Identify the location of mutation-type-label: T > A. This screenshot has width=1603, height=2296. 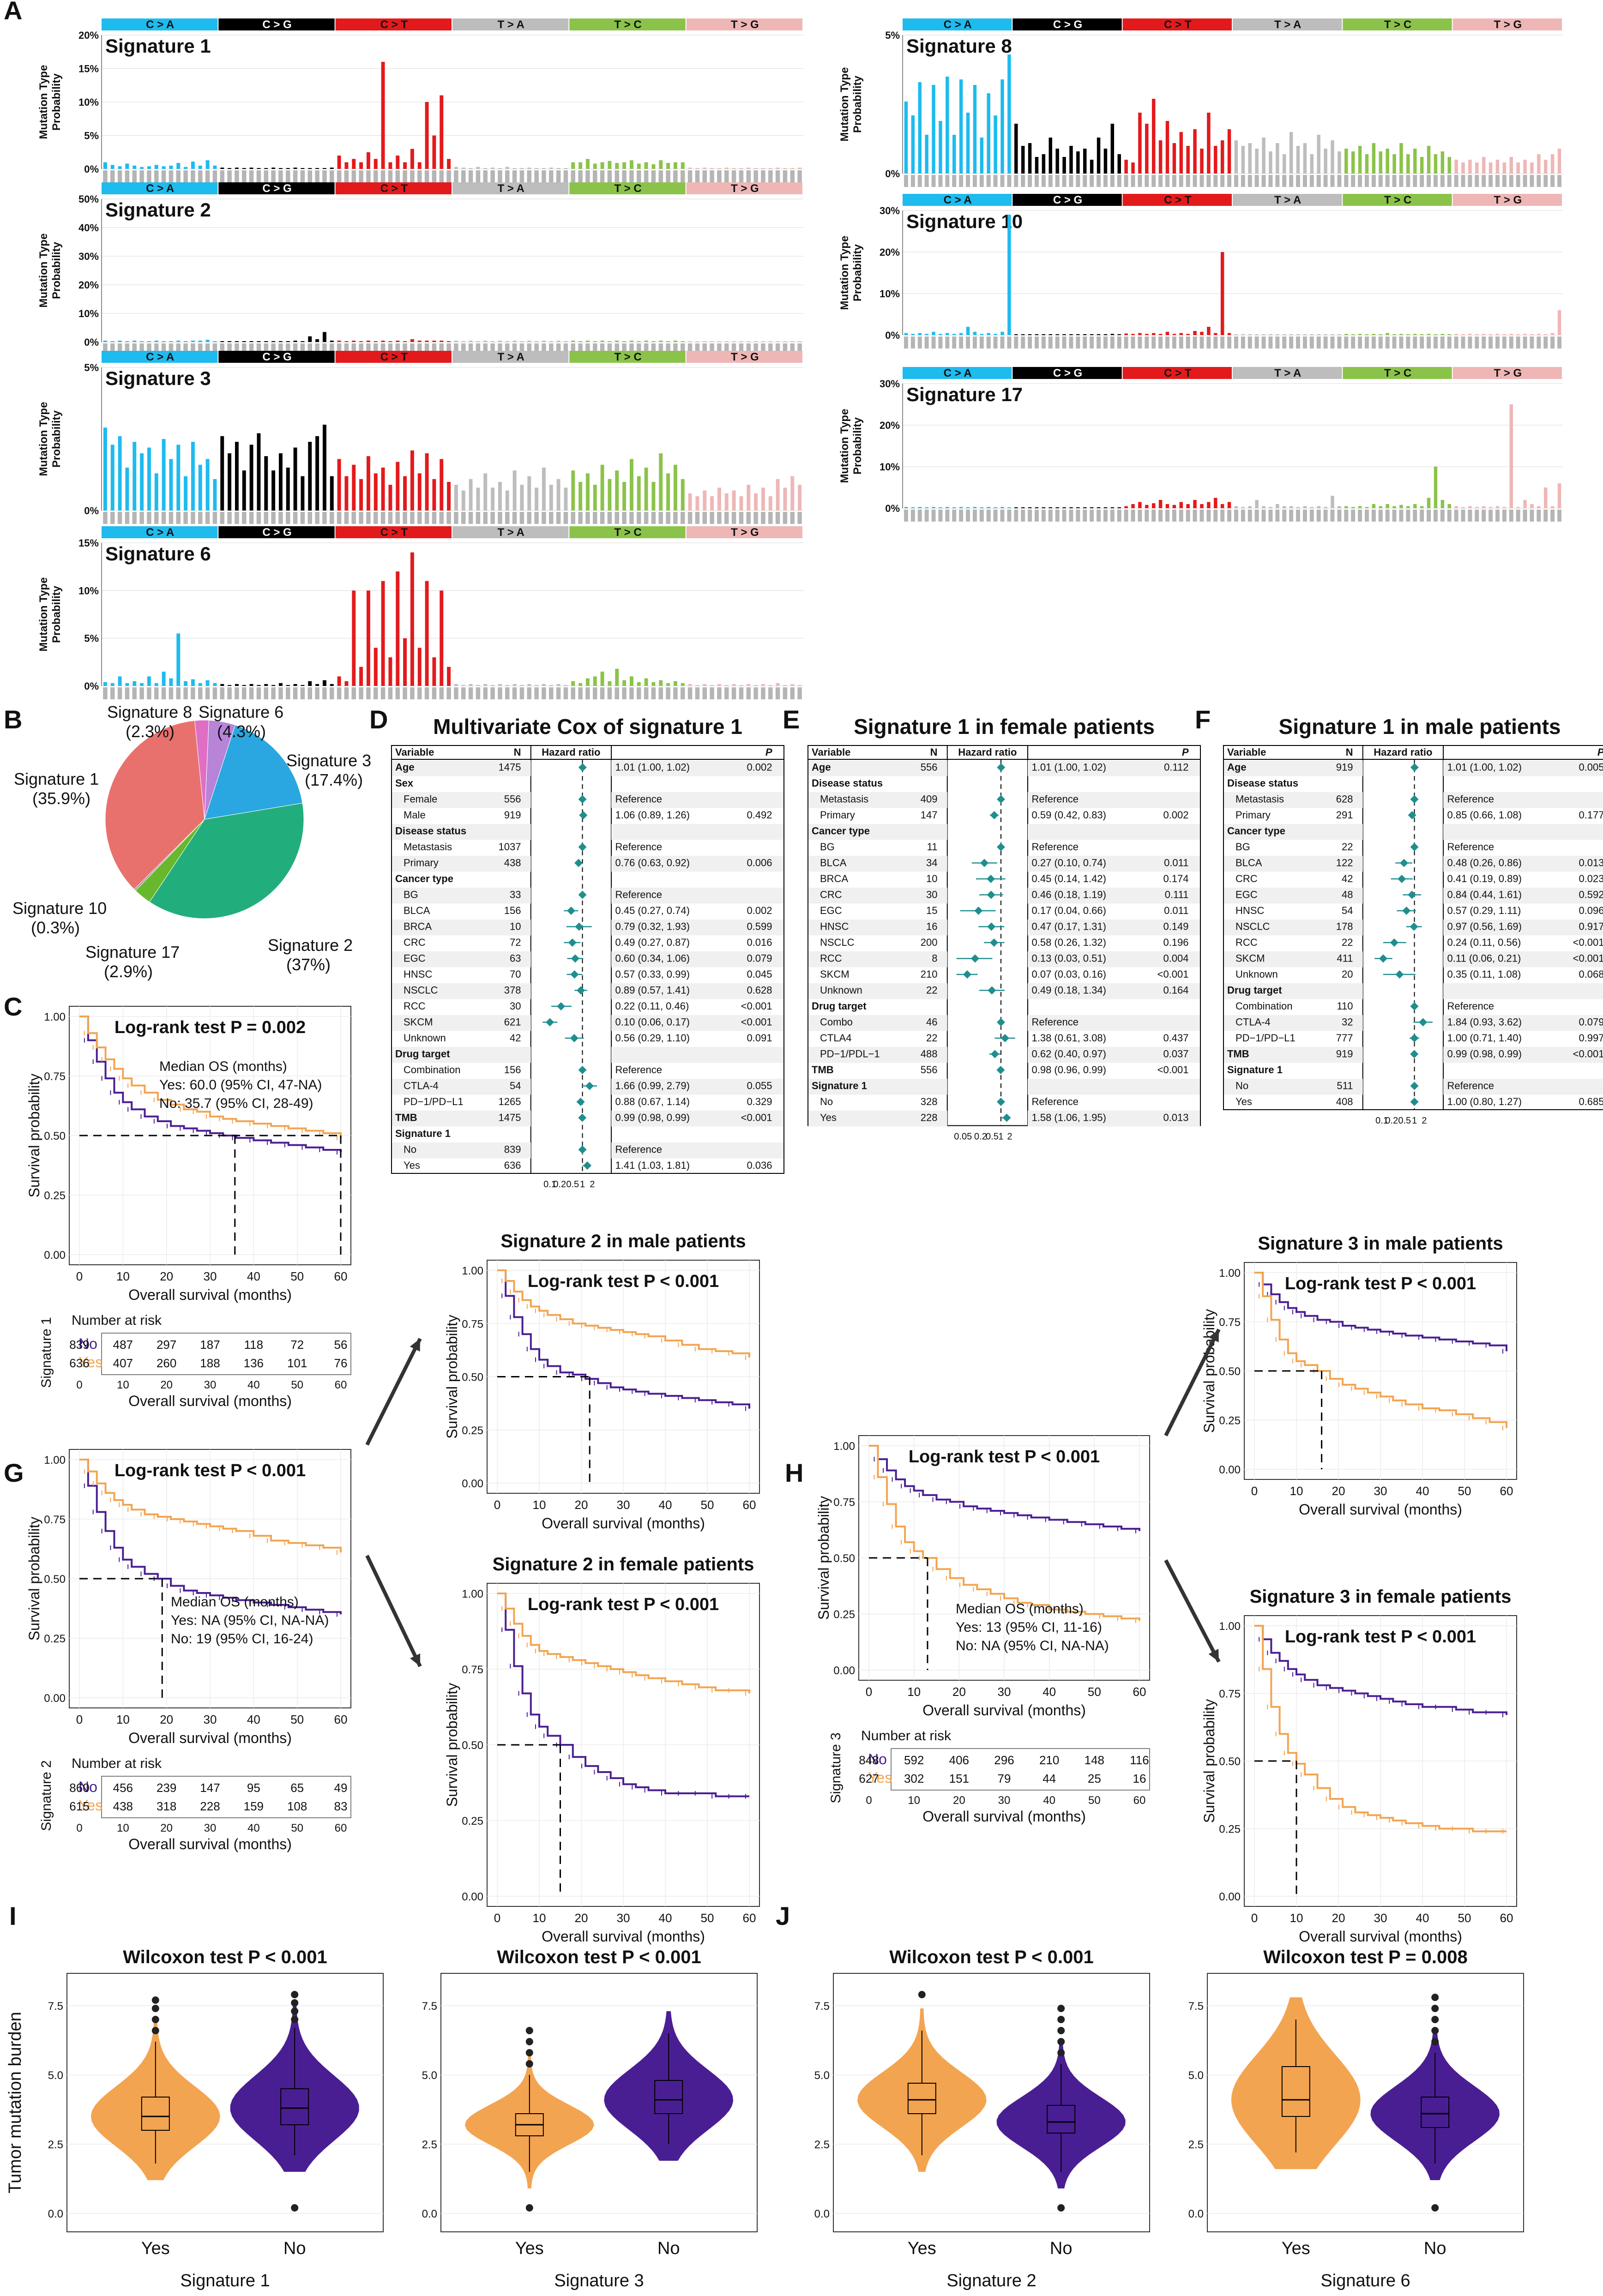
(510, 532).